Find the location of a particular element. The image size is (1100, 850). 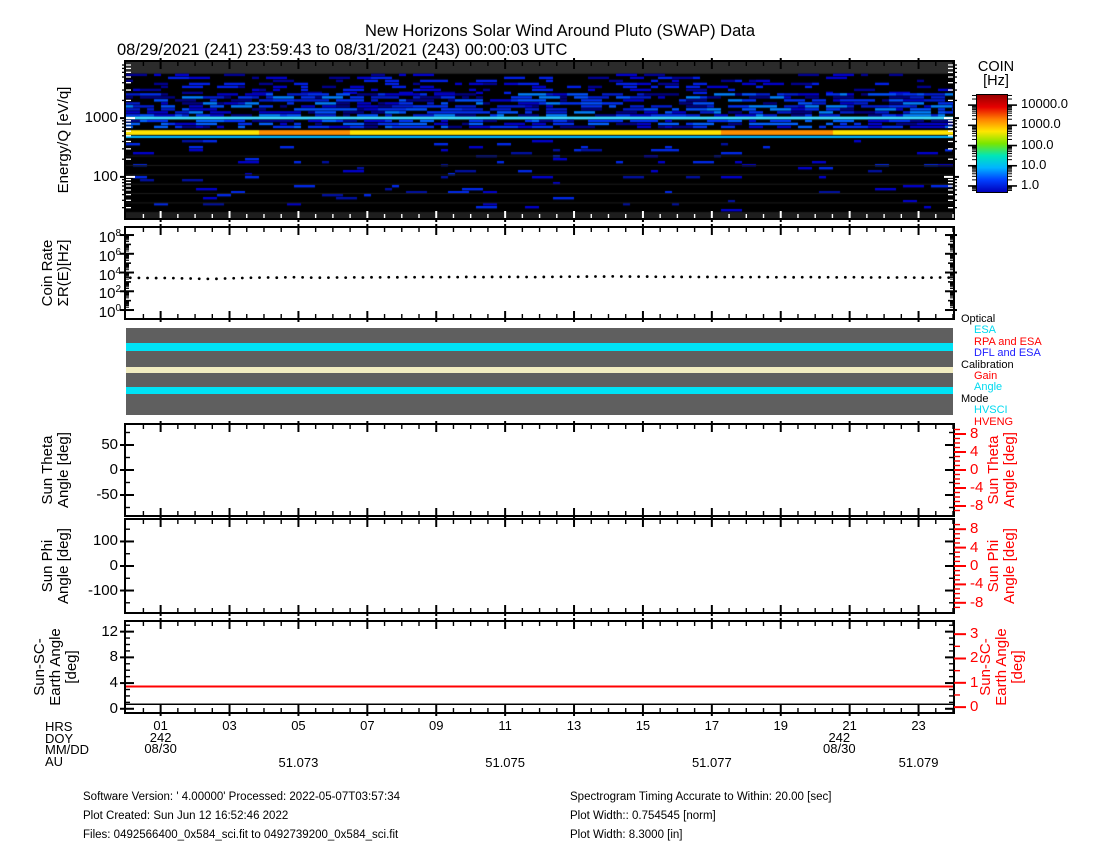

coin-rate-tick-label: 10⁴ is located at coordinates (109, 274).